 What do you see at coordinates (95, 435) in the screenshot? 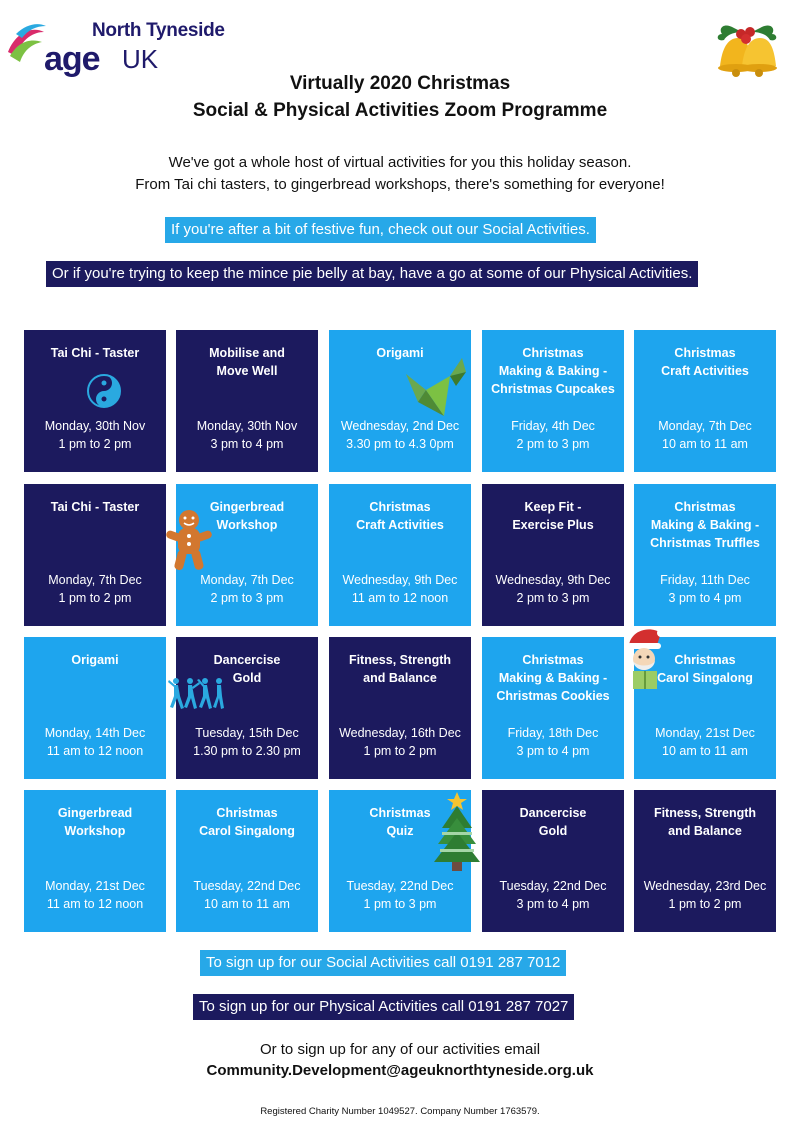
I see `activity-when: Monday, 30th Nov 1 pm to 2 pm` at bounding box center [95, 435].